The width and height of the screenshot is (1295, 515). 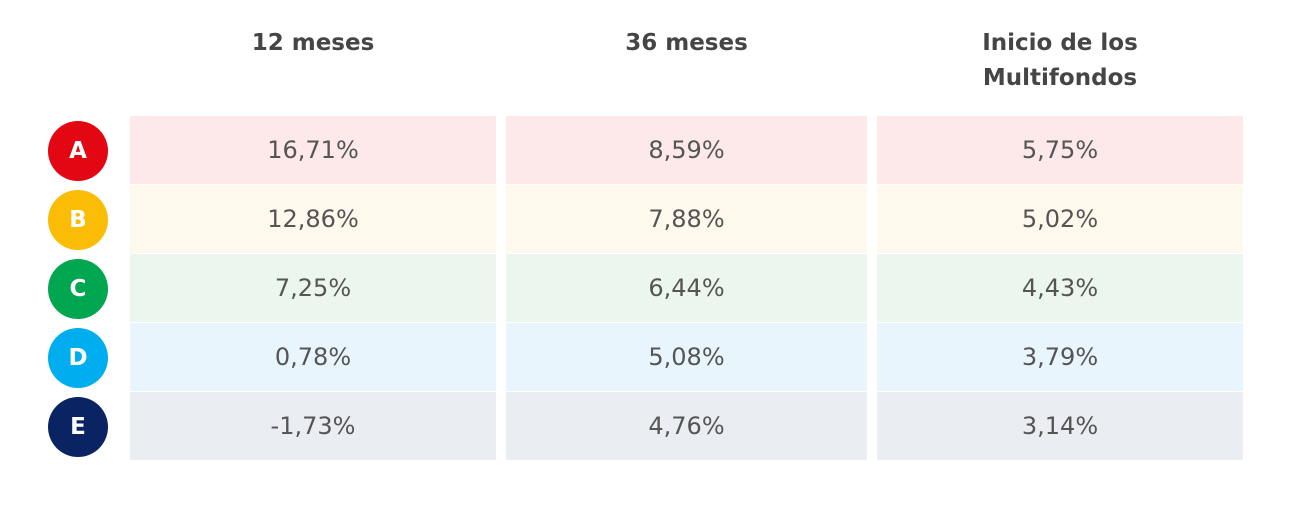 I want to click on return-cell: 0,78%, so click(x=313, y=357).